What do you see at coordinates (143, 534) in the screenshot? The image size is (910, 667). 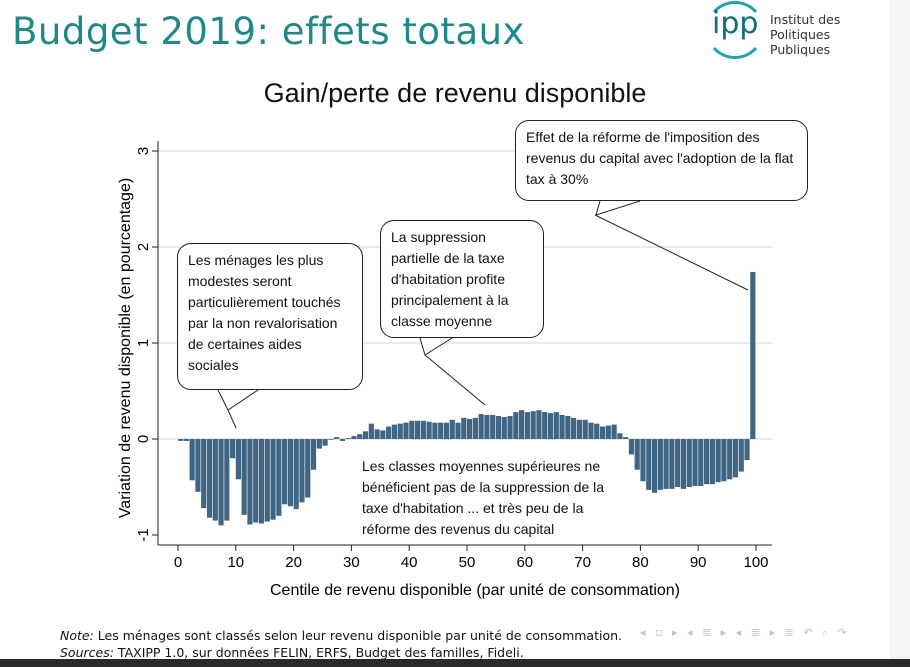 I see `y-tick-label: -1` at bounding box center [143, 534].